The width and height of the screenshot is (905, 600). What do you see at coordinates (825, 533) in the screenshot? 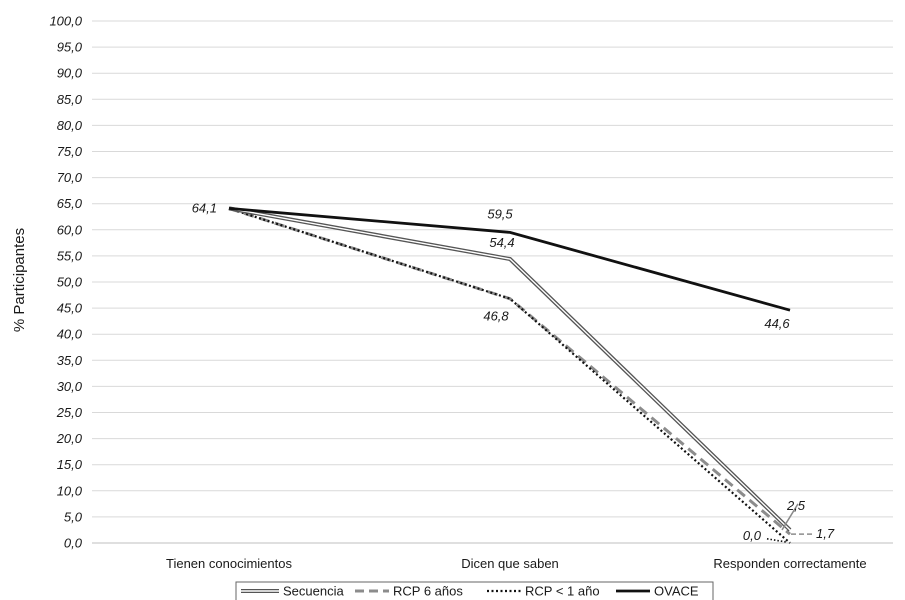
I see `data-label: 1,7` at bounding box center [825, 533].